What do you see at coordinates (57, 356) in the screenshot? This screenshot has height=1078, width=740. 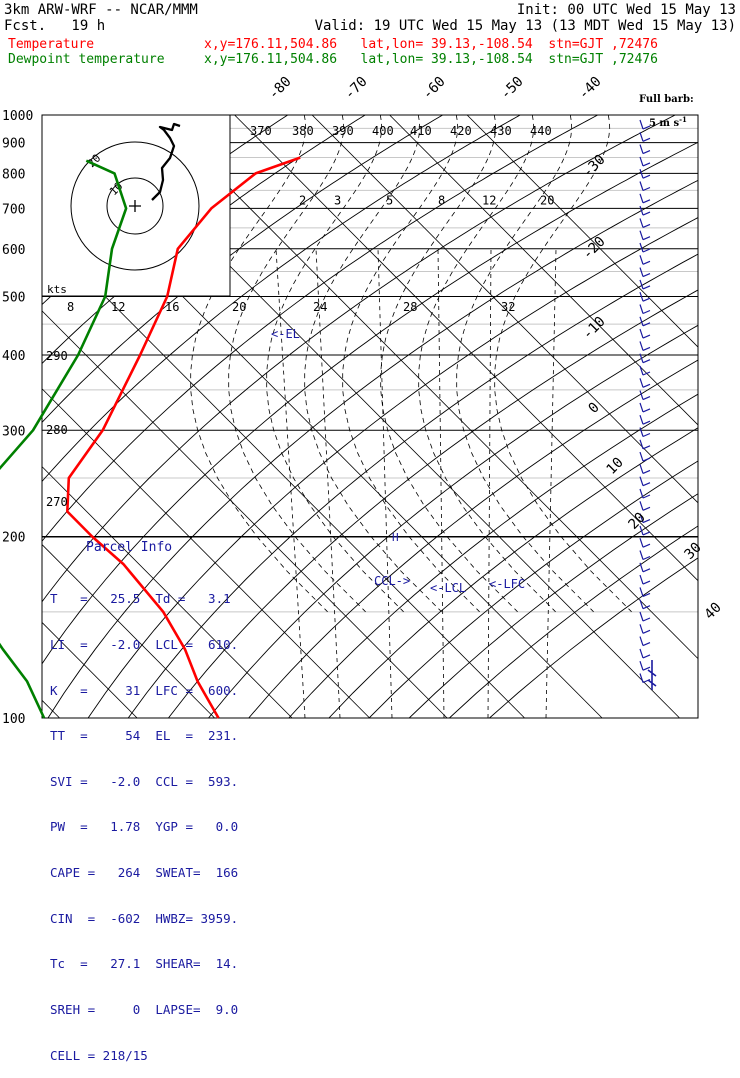 I see `theta-label: 290` at bounding box center [57, 356].